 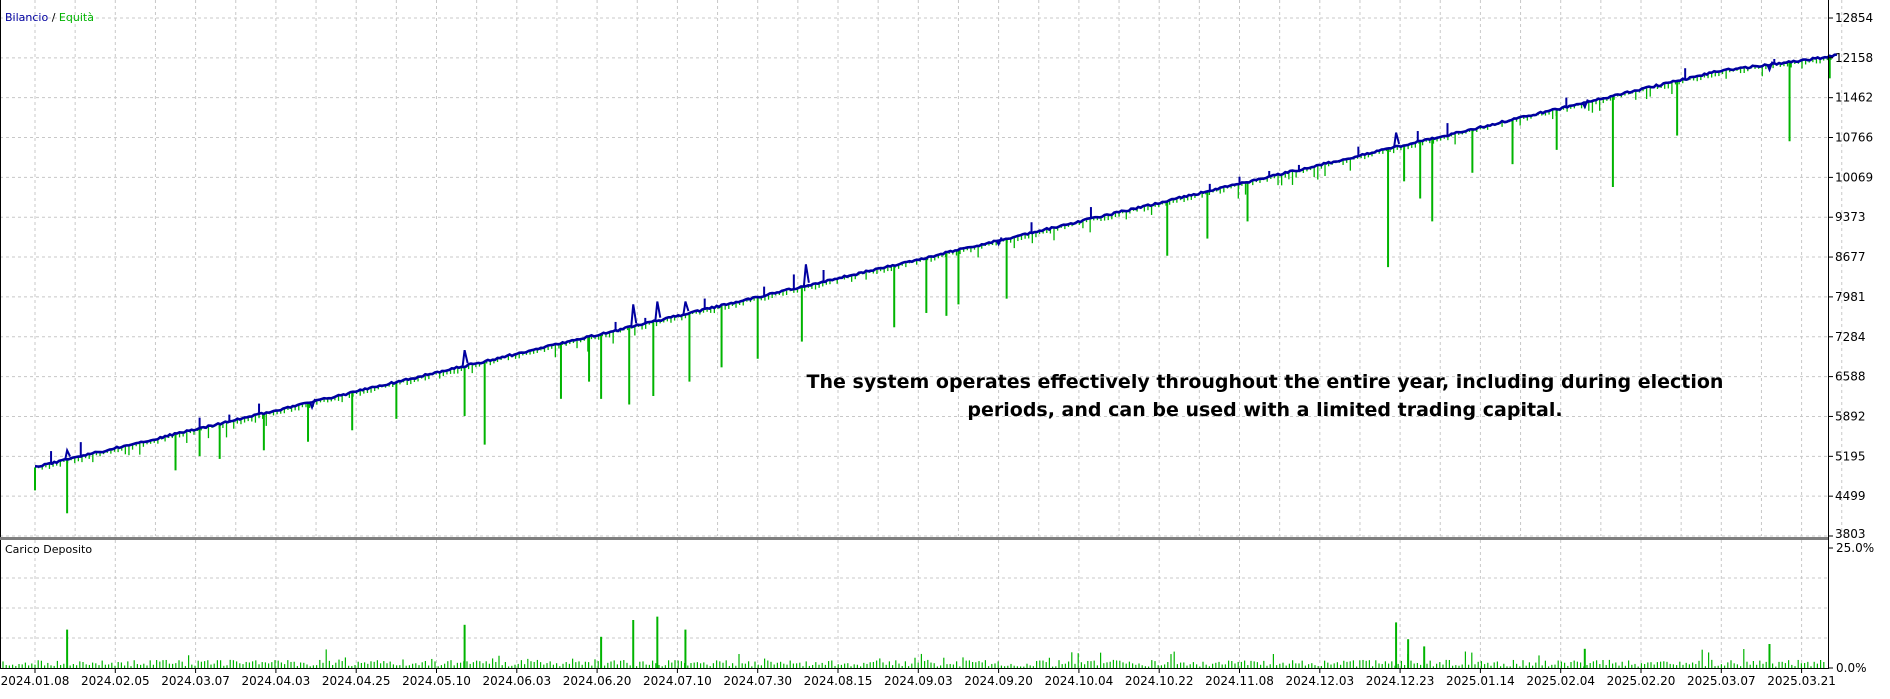 I want to click on x-tick-label: 2024.05.10, so click(x=436, y=681).